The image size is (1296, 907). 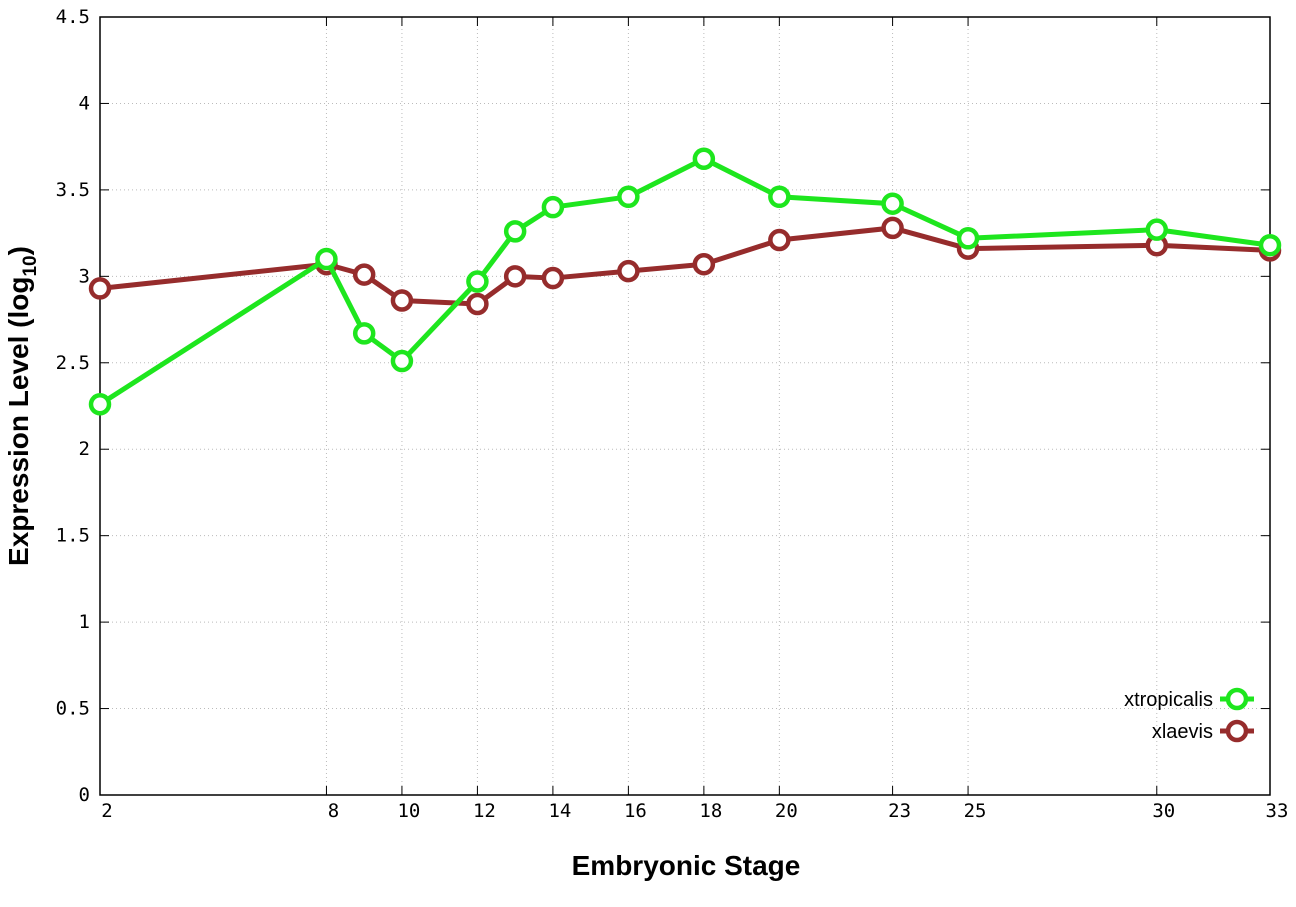 I want to click on y-axis-title: Expression Level (log10), so click(x=22, y=406).